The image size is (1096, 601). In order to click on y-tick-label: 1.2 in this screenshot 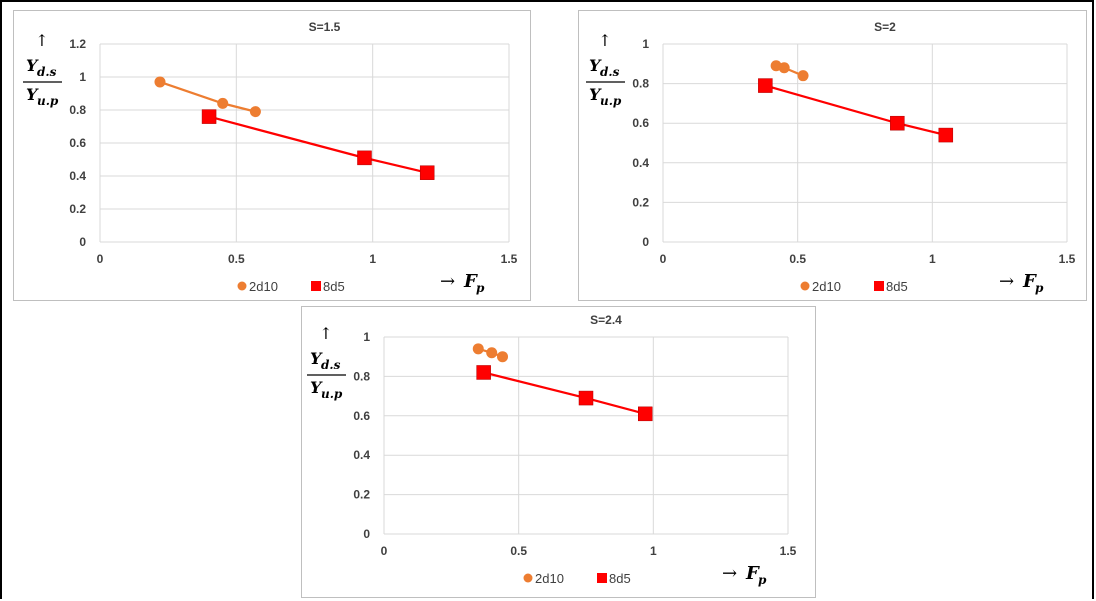, I will do `click(77, 44)`.